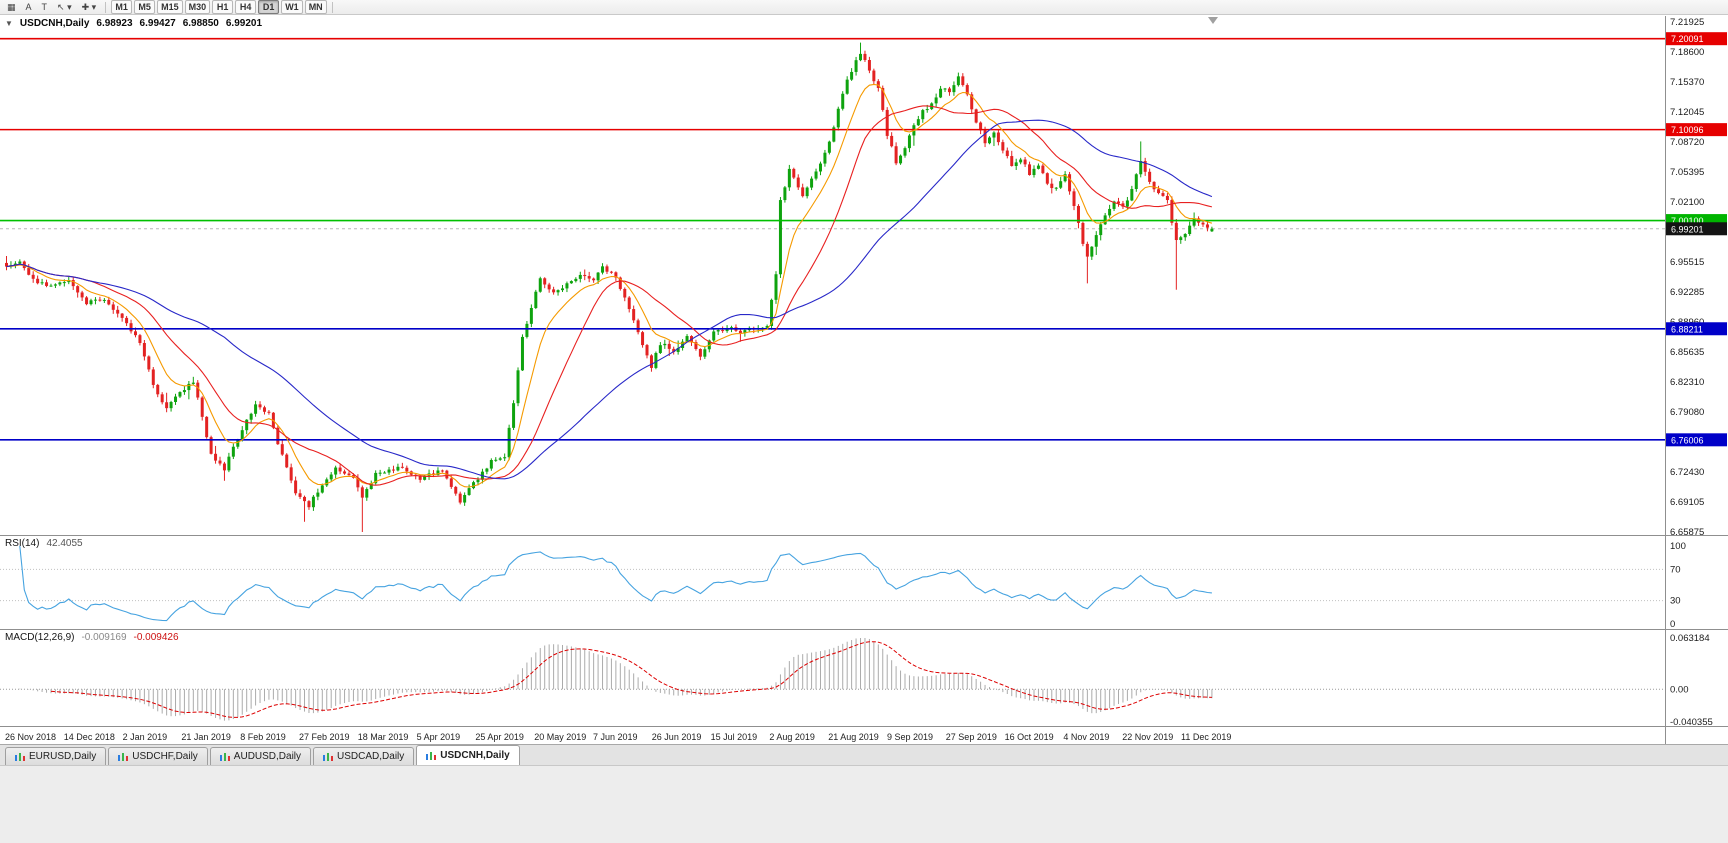 This screenshot has width=1728, height=843. What do you see at coordinates (734, 737) in the screenshot?
I see `svg-text: 15 Jul 2019` at bounding box center [734, 737].